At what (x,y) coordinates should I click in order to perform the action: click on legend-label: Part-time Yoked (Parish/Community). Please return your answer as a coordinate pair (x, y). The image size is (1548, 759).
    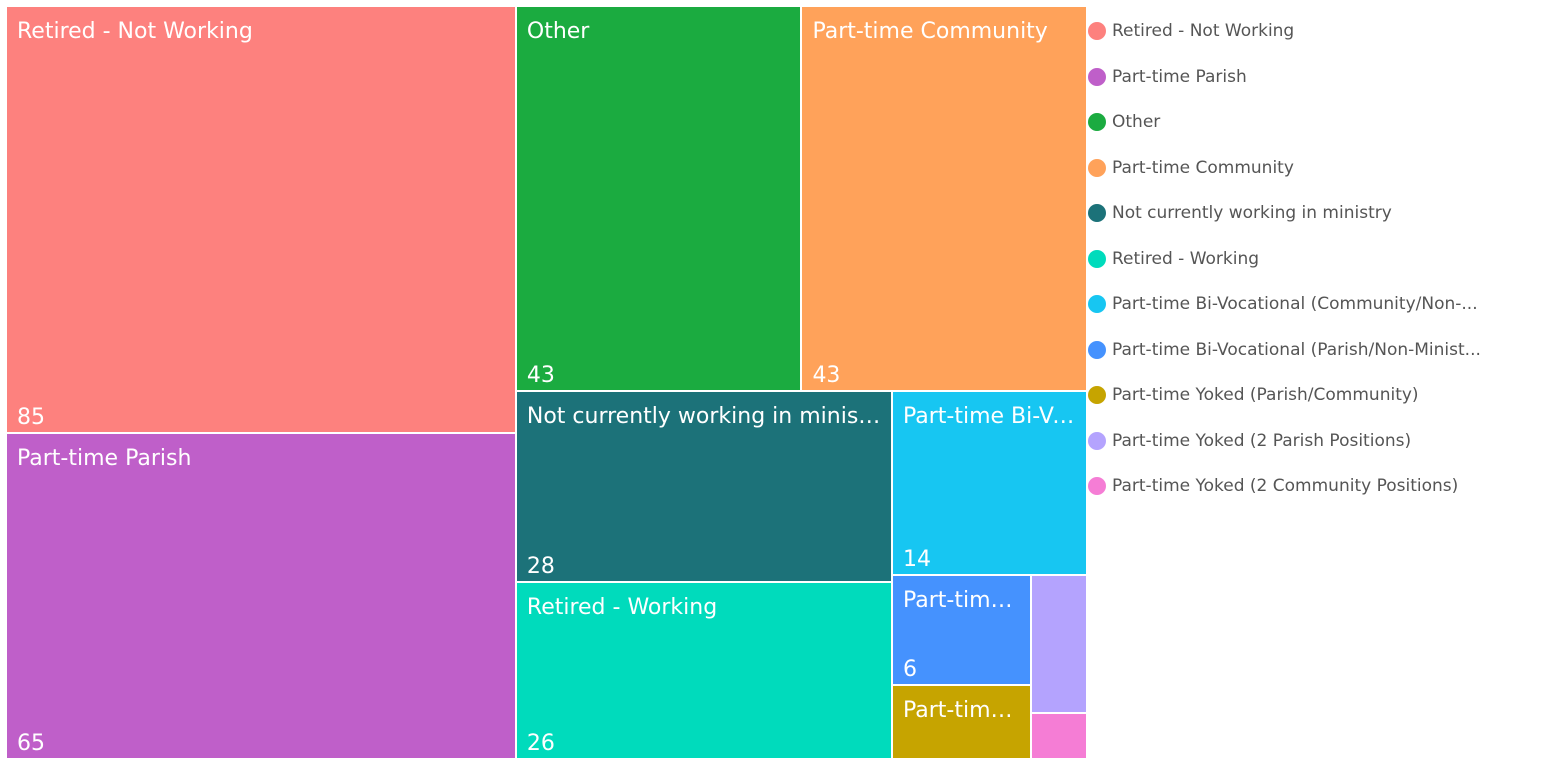
    Looking at the image, I should click on (1265, 395).